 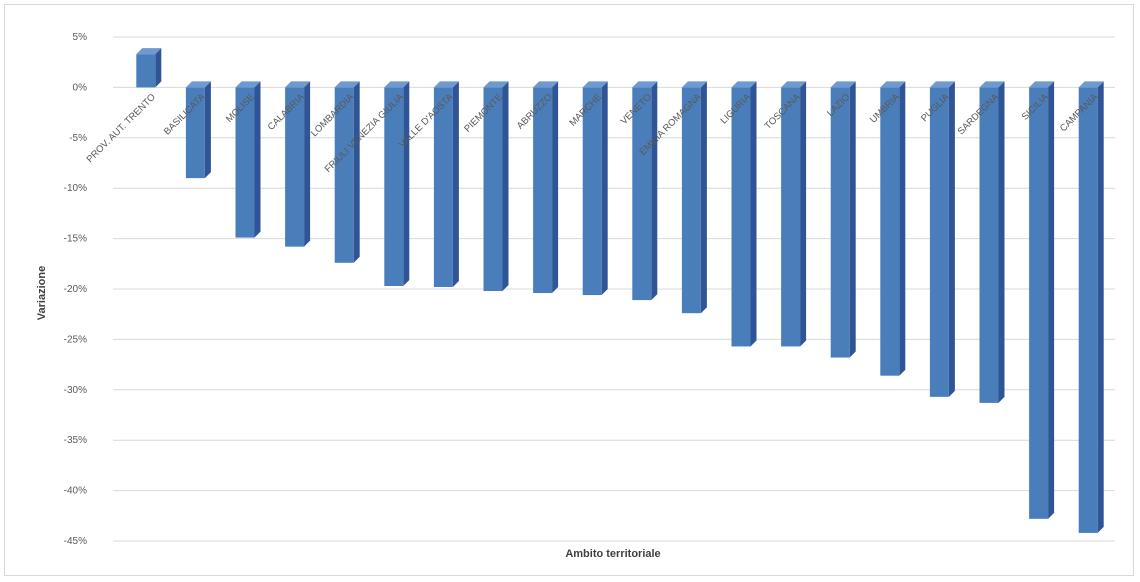 What do you see at coordinates (75, 339) in the screenshot?
I see `y-tick-label: -25%` at bounding box center [75, 339].